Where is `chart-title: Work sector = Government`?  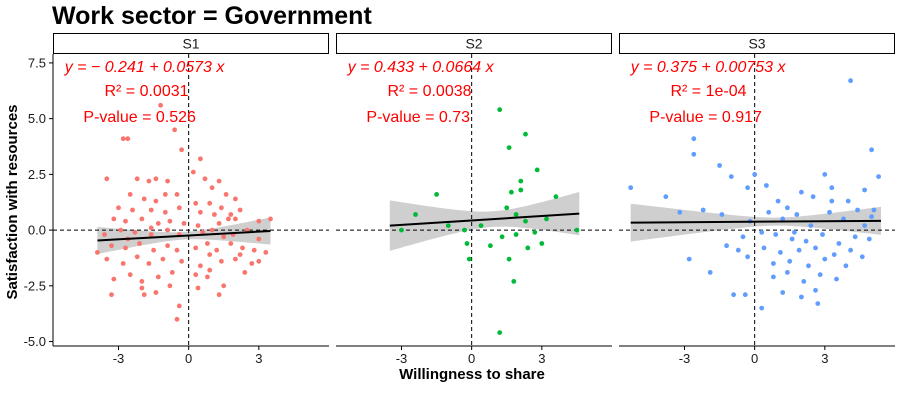
chart-title: Work sector = Government is located at coordinates (212, 16).